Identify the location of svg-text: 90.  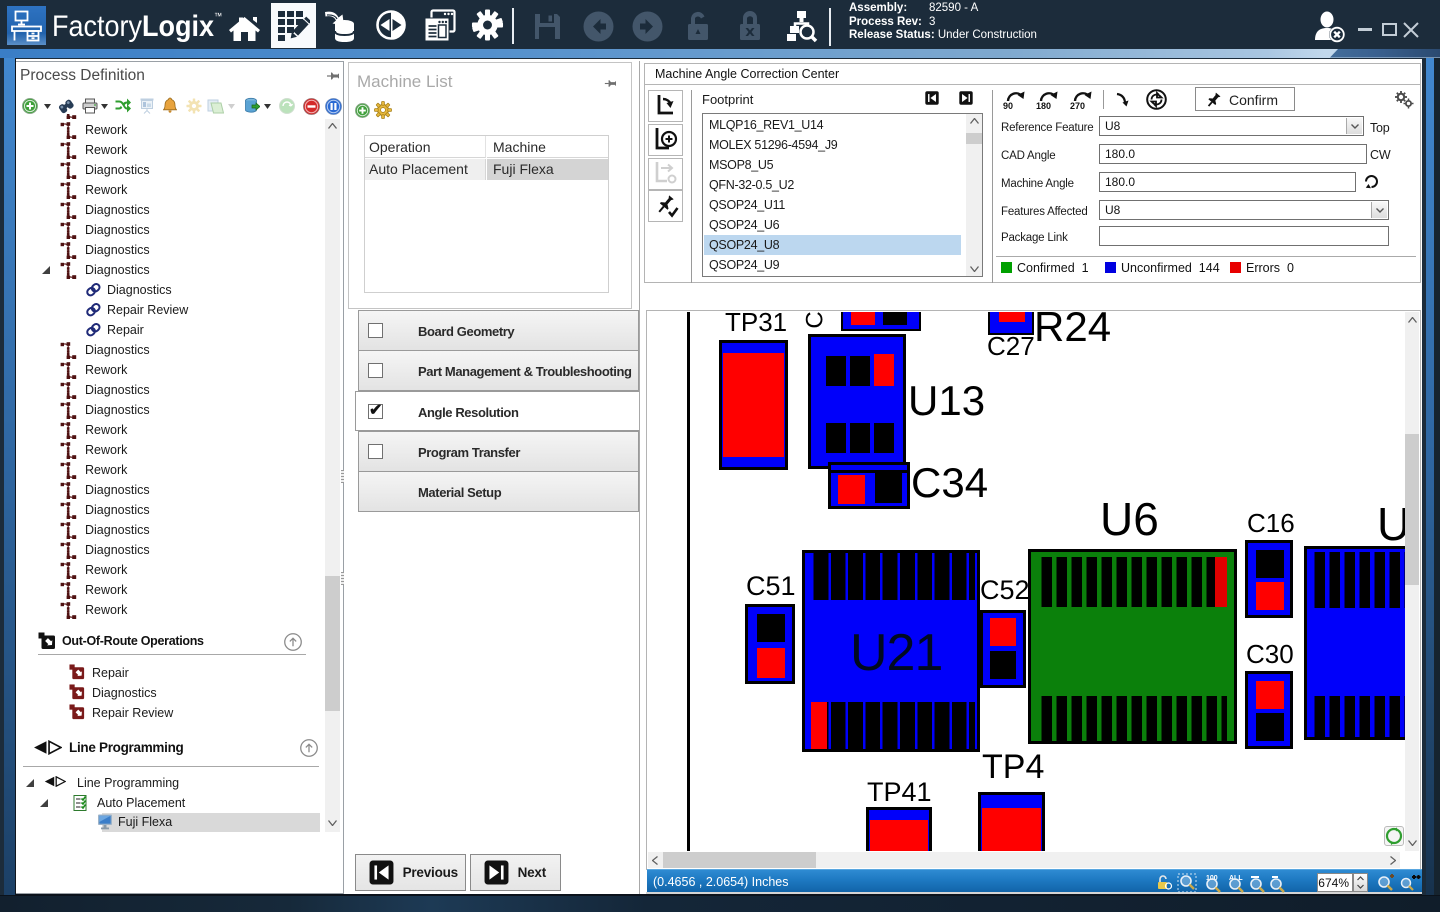
(1008, 105).